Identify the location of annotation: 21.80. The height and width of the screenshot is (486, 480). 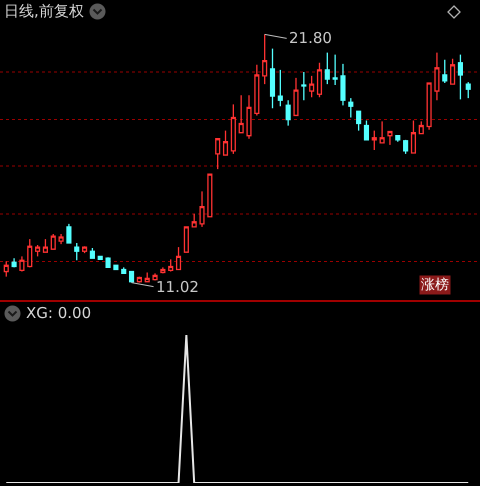
(310, 38).